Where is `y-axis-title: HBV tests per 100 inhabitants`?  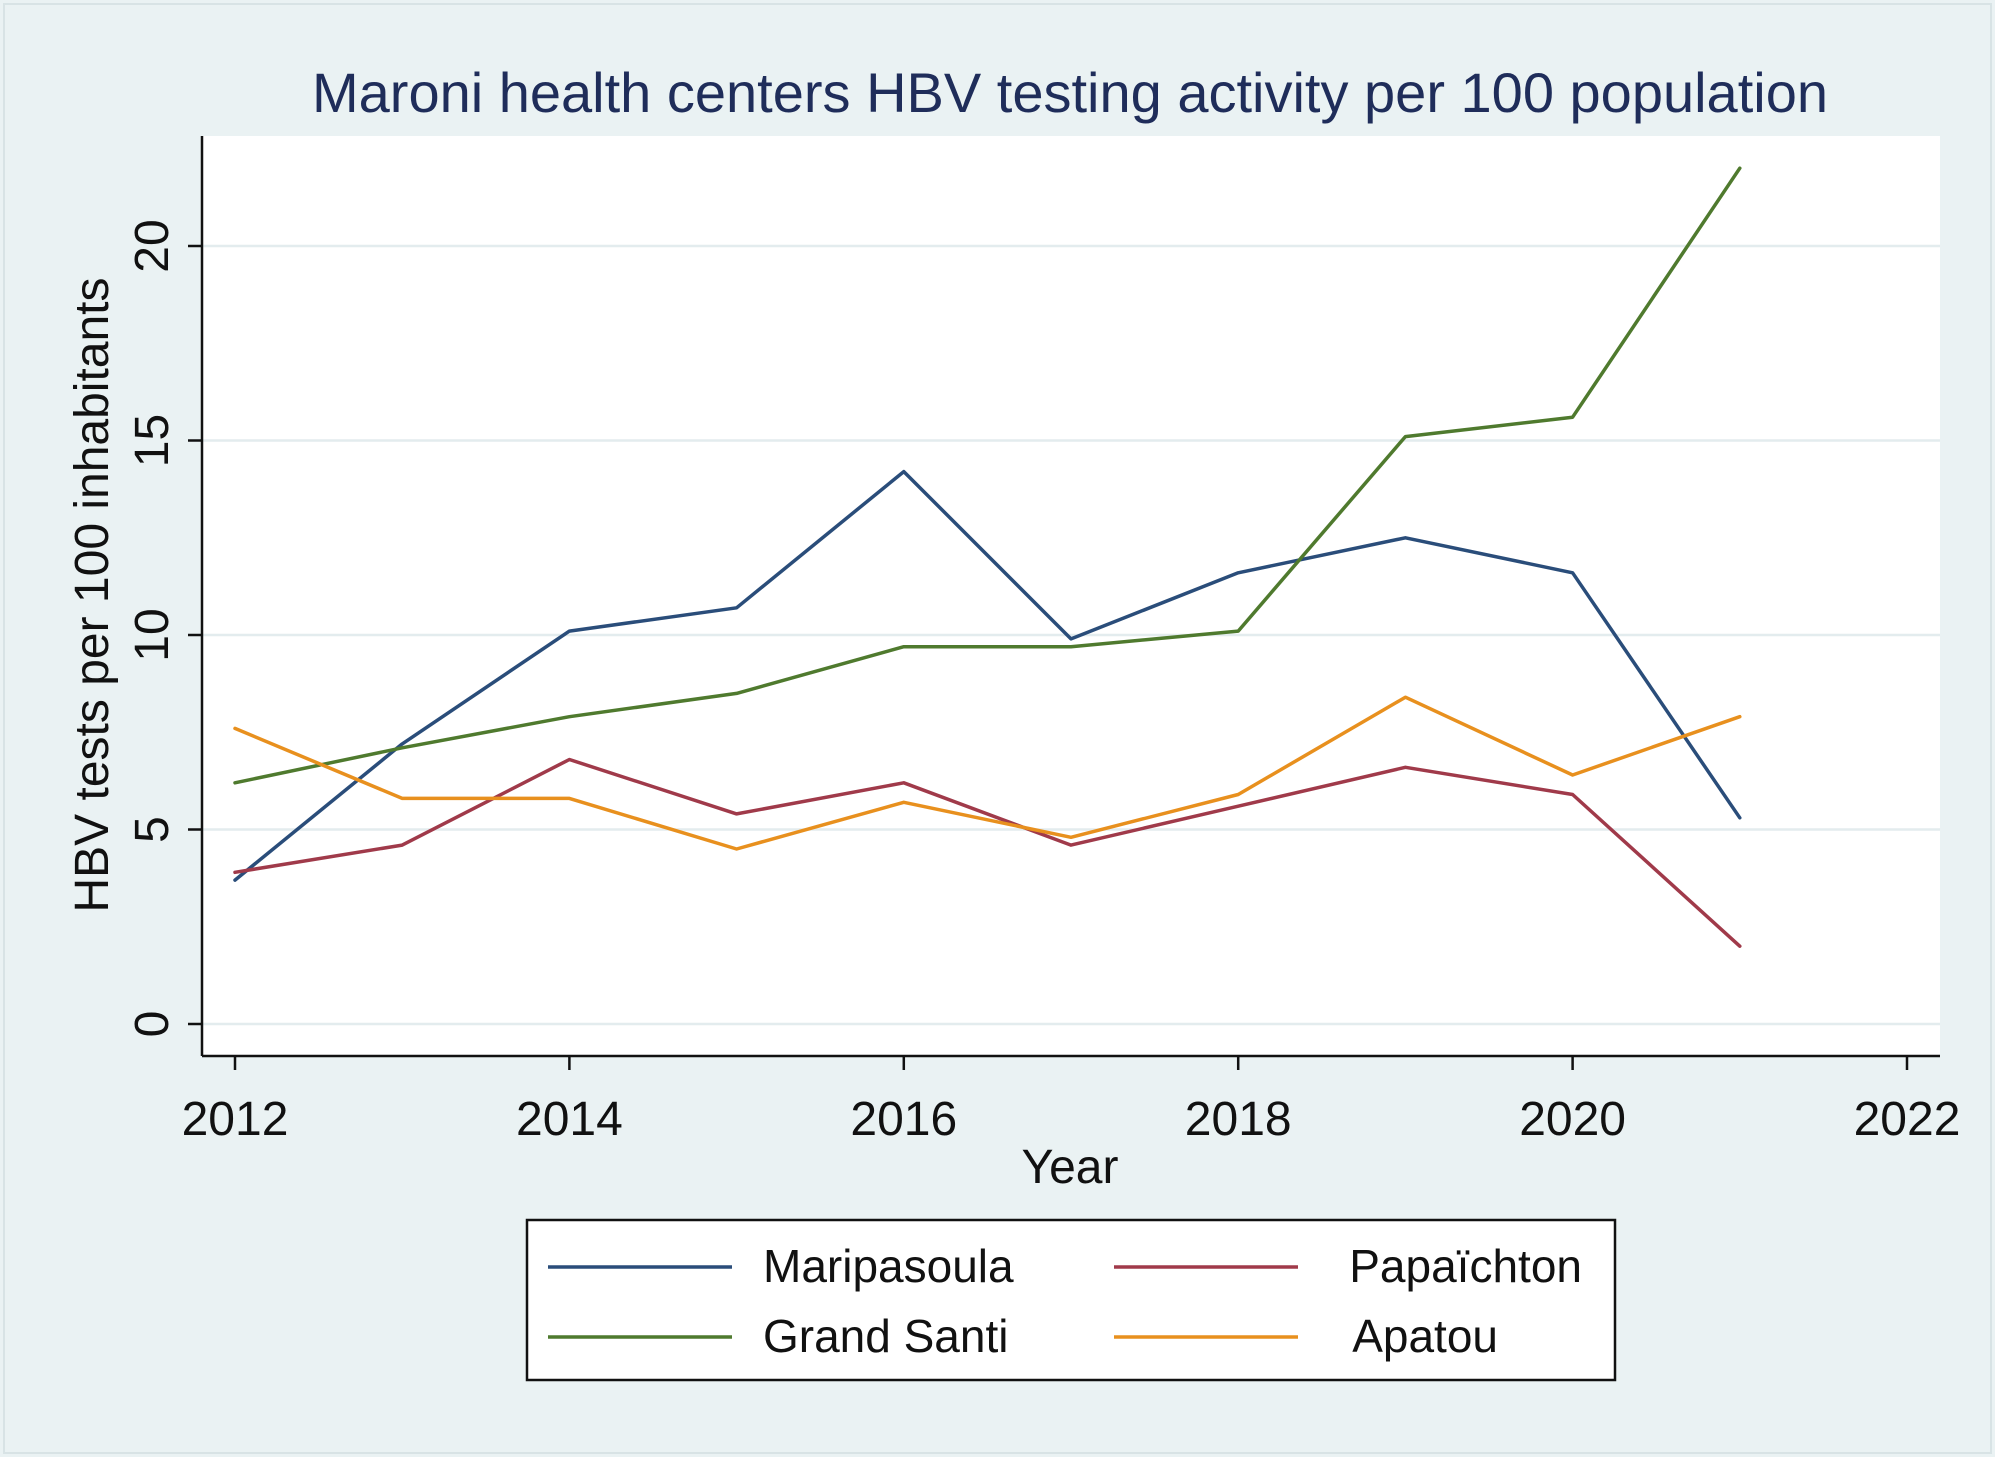
y-axis-title: HBV tests per 100 inhabitants is located at coordinates (92, 594).